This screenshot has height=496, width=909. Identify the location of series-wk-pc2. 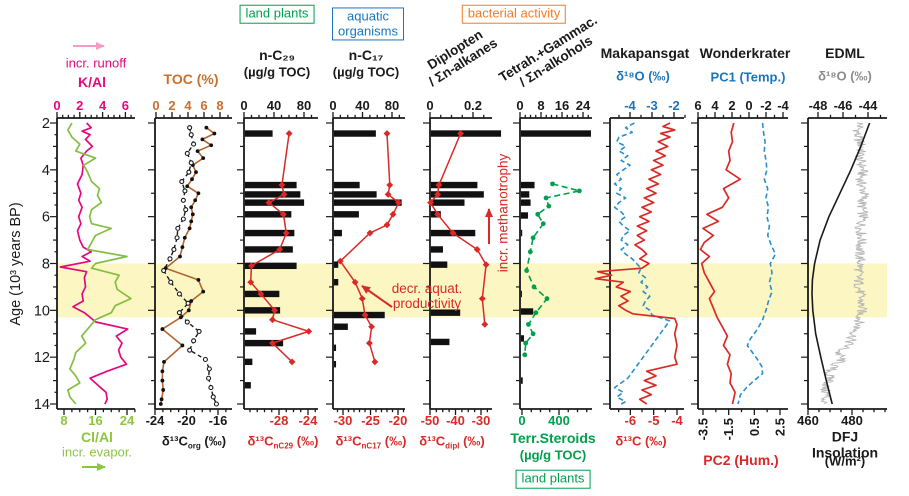
(720, 263).